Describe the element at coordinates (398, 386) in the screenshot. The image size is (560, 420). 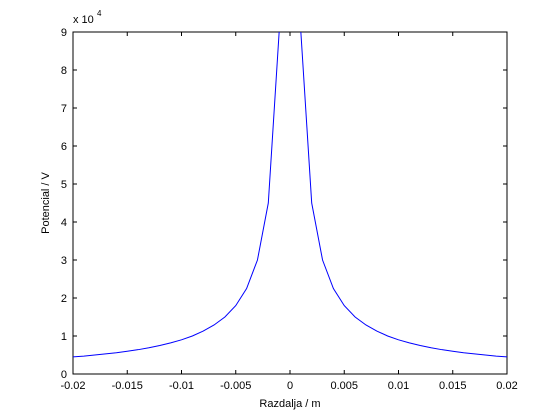
I see `x-tick-label: 0.01` at that location.